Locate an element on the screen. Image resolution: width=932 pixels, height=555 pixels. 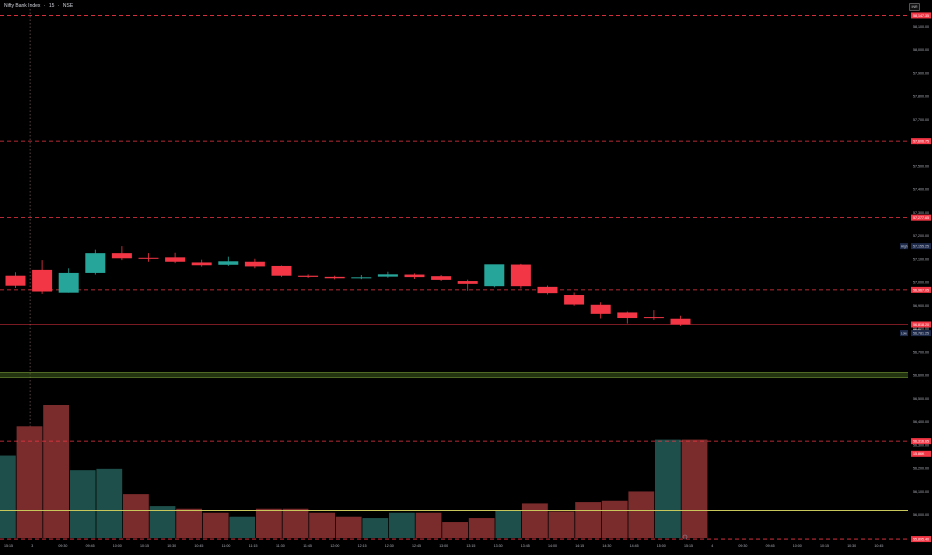
high-tag: High is located at coordinates (904, 247).